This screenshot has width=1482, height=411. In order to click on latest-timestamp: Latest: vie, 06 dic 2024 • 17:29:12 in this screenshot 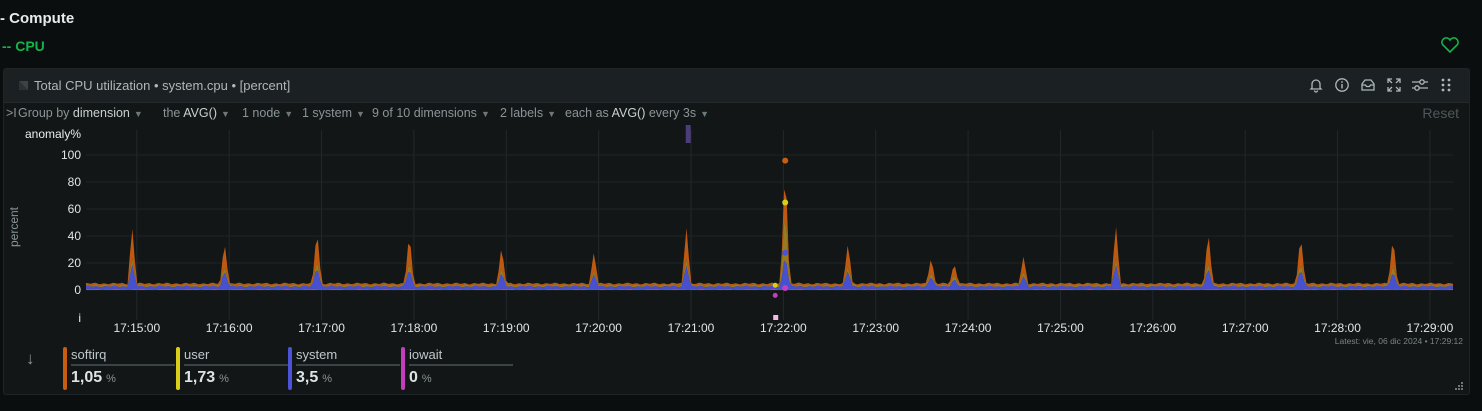, I will do `click(1398, 341)`.